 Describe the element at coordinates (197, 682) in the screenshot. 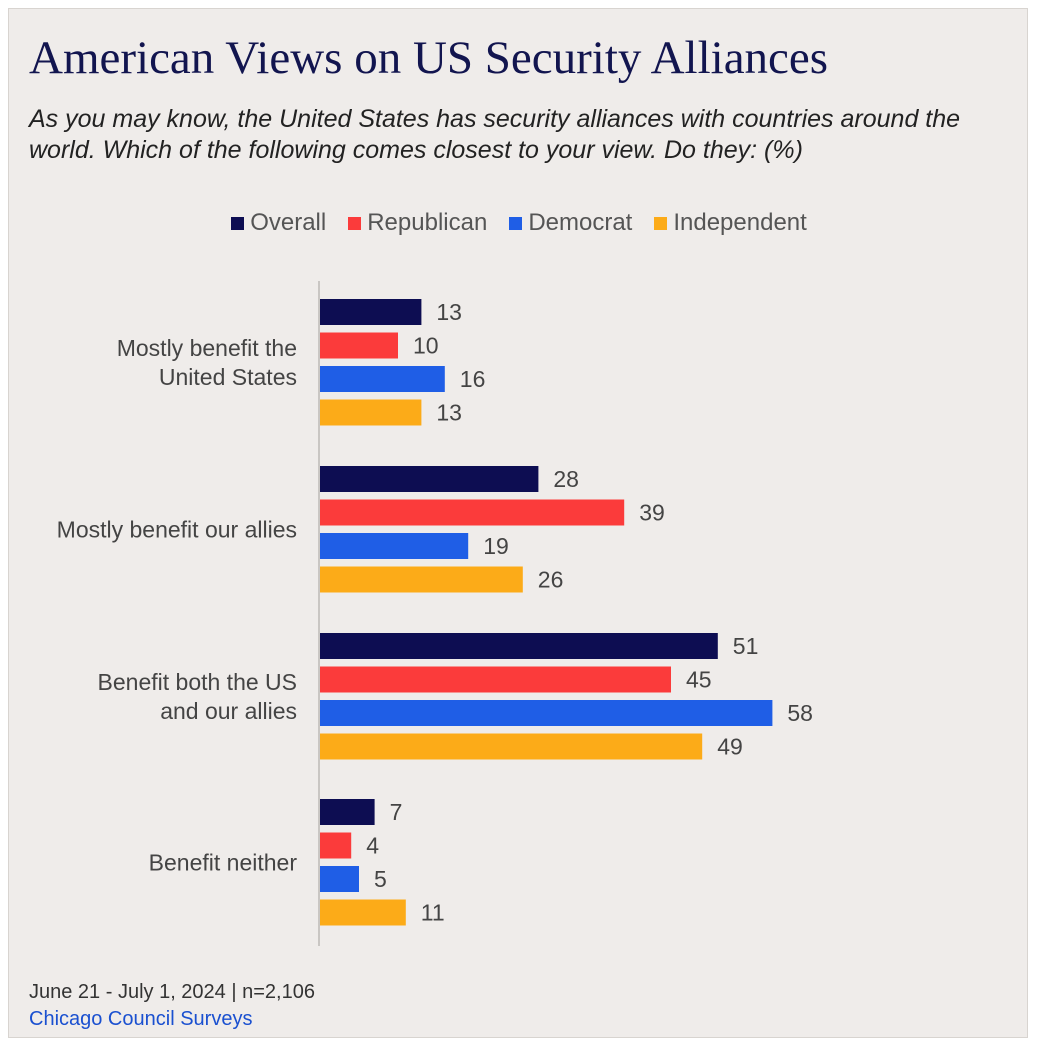

I see `category-label-line: Benefit both the US` at that location.